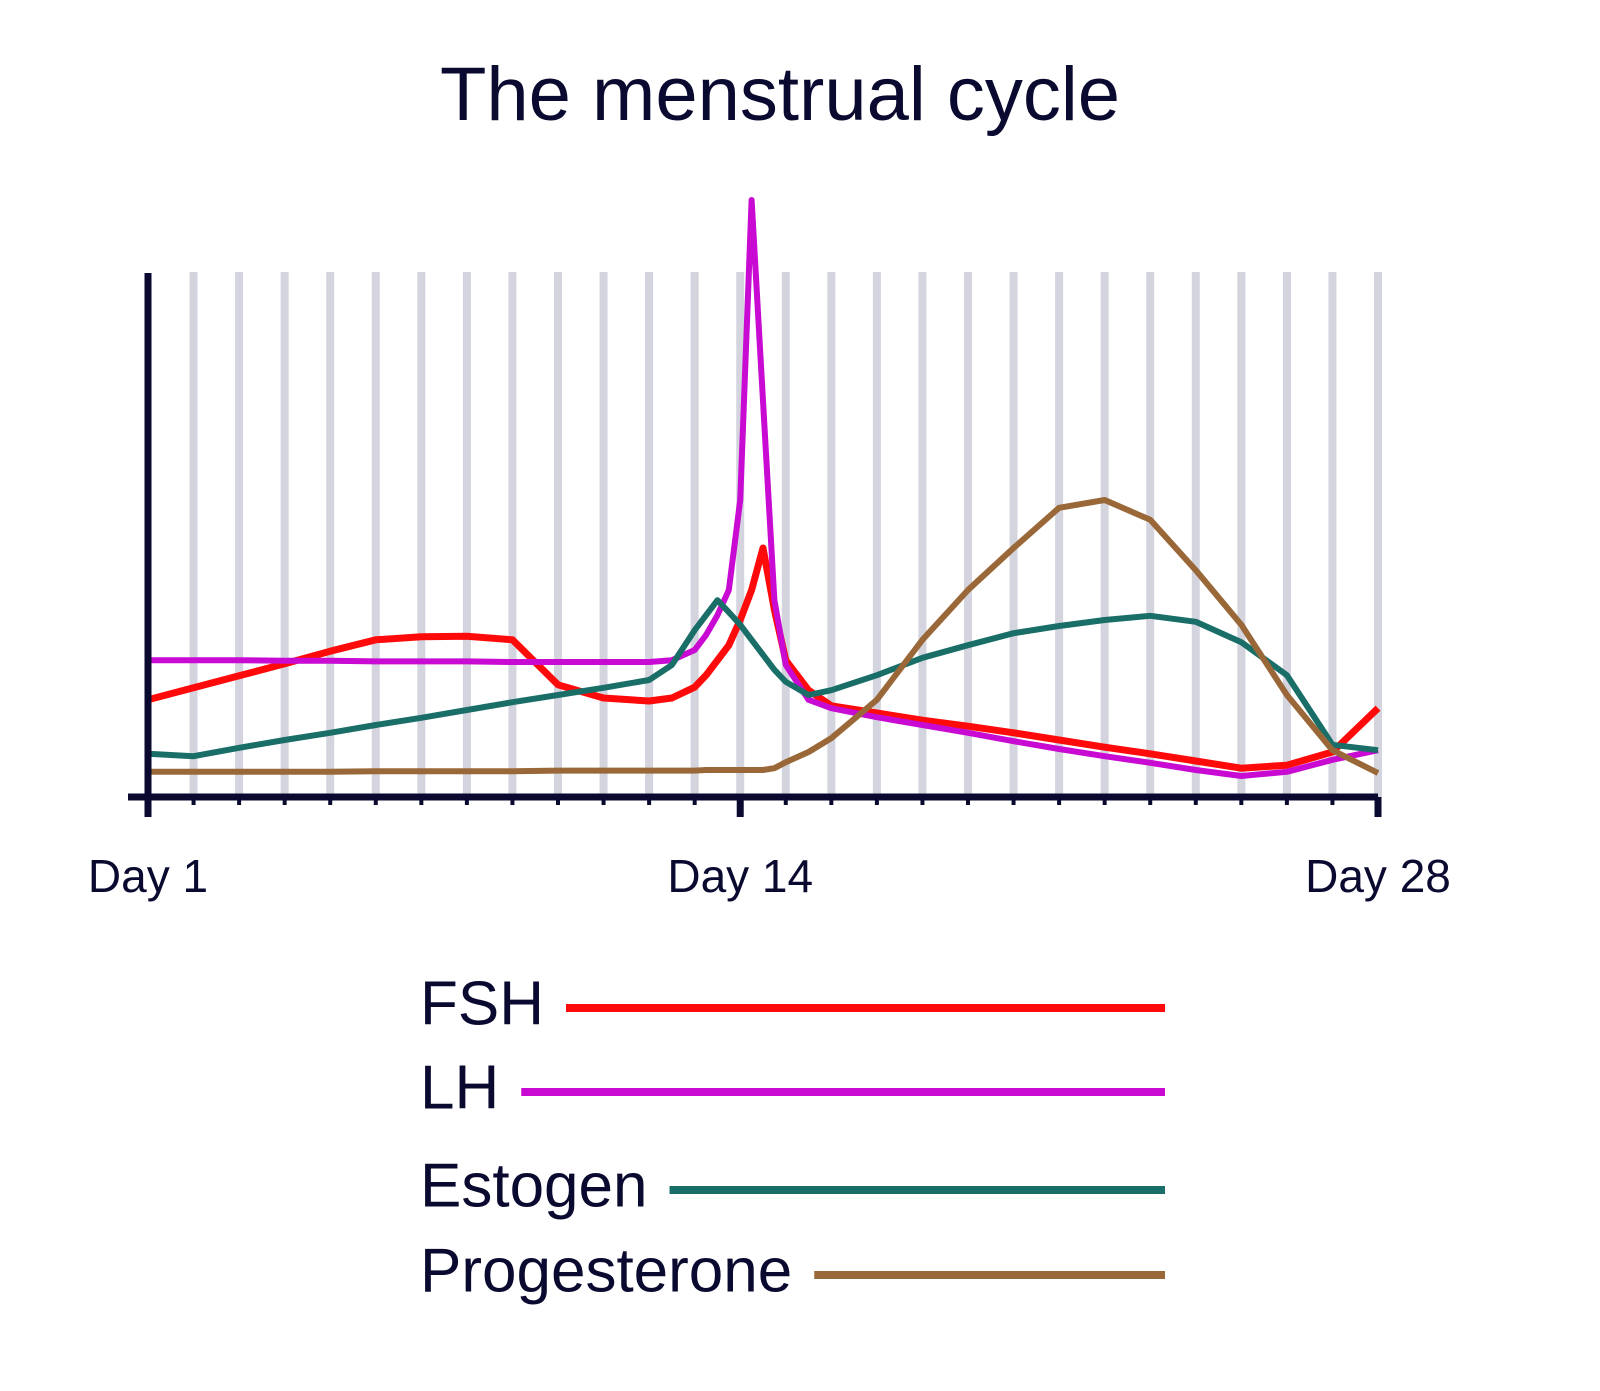 The height and width of the screenshot is (1391, 1600). I want to click on x-tick-label: Day 1, so click(148, 876).